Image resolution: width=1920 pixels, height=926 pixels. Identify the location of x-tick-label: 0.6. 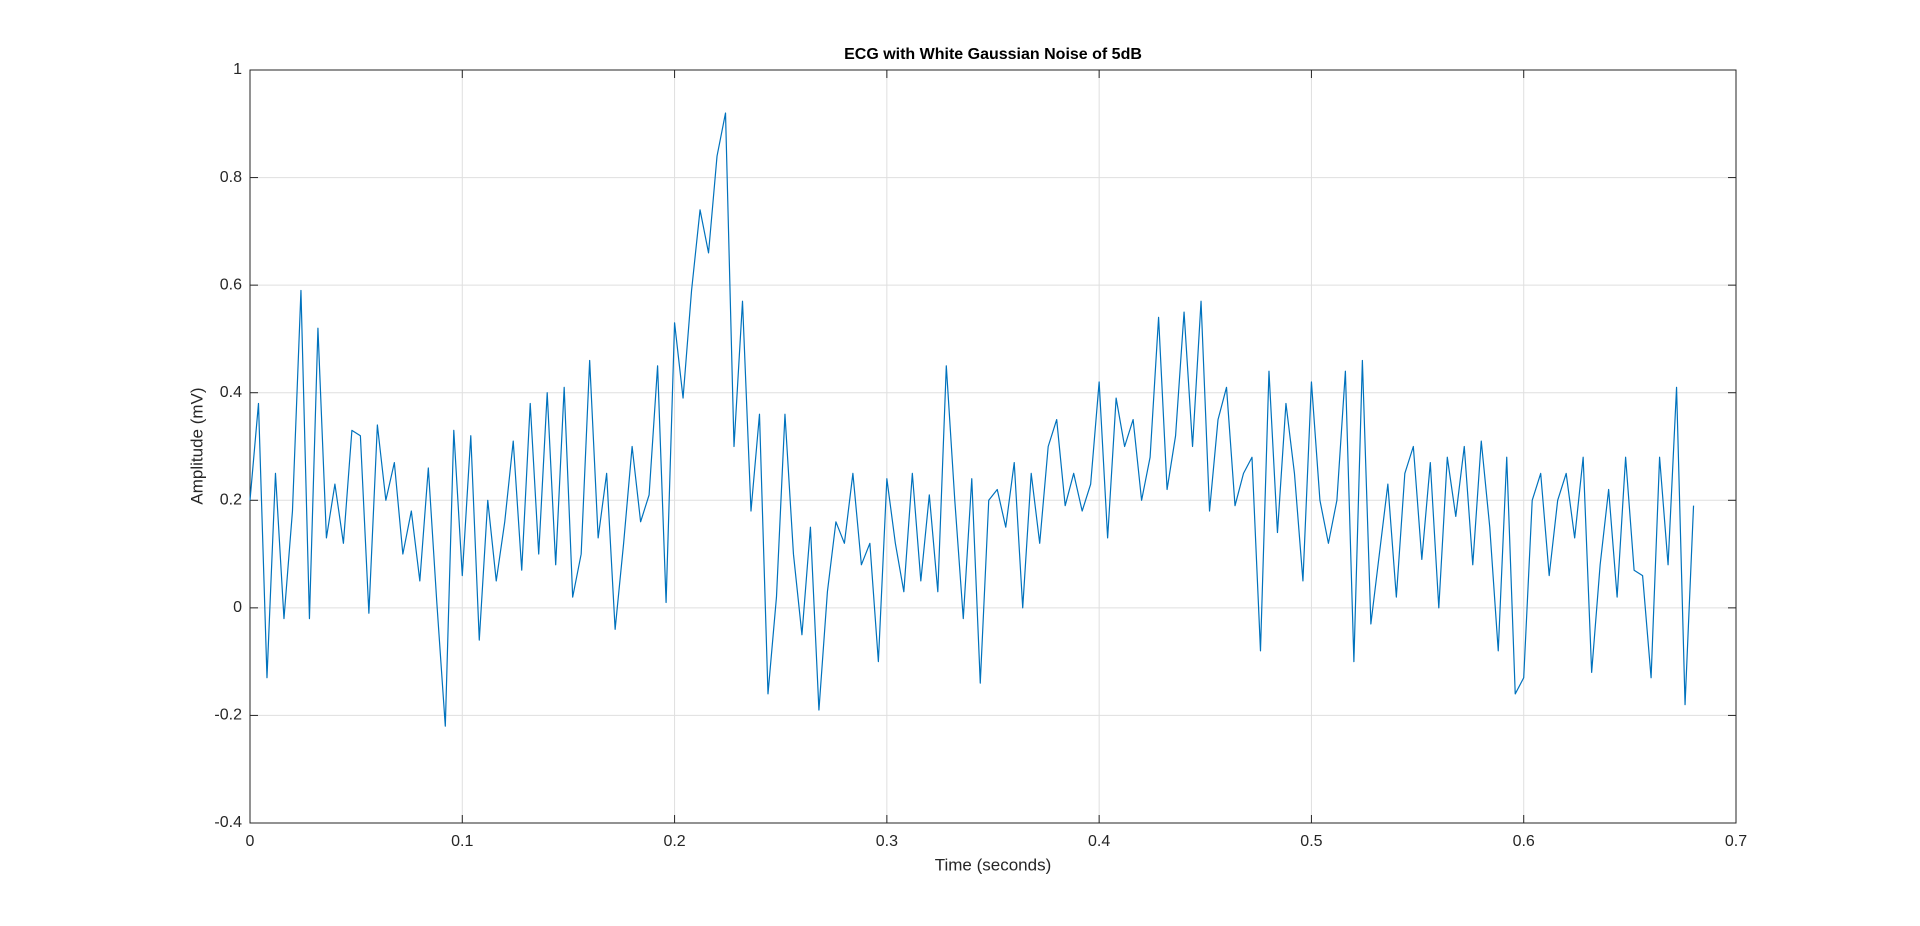
(1524, 841).